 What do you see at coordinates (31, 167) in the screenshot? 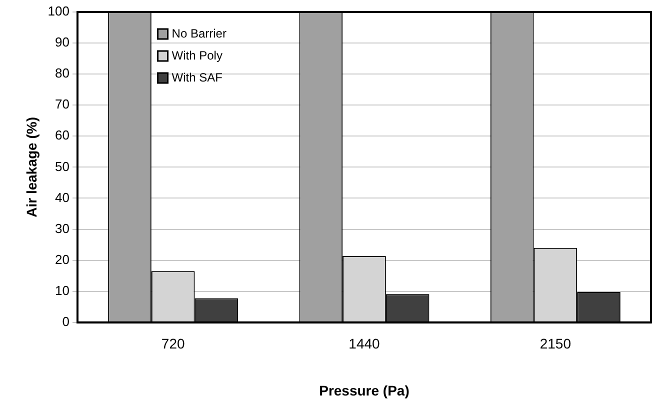
I see `y-axis-title: Air leakage (%)` at bounding box center [31, 167].